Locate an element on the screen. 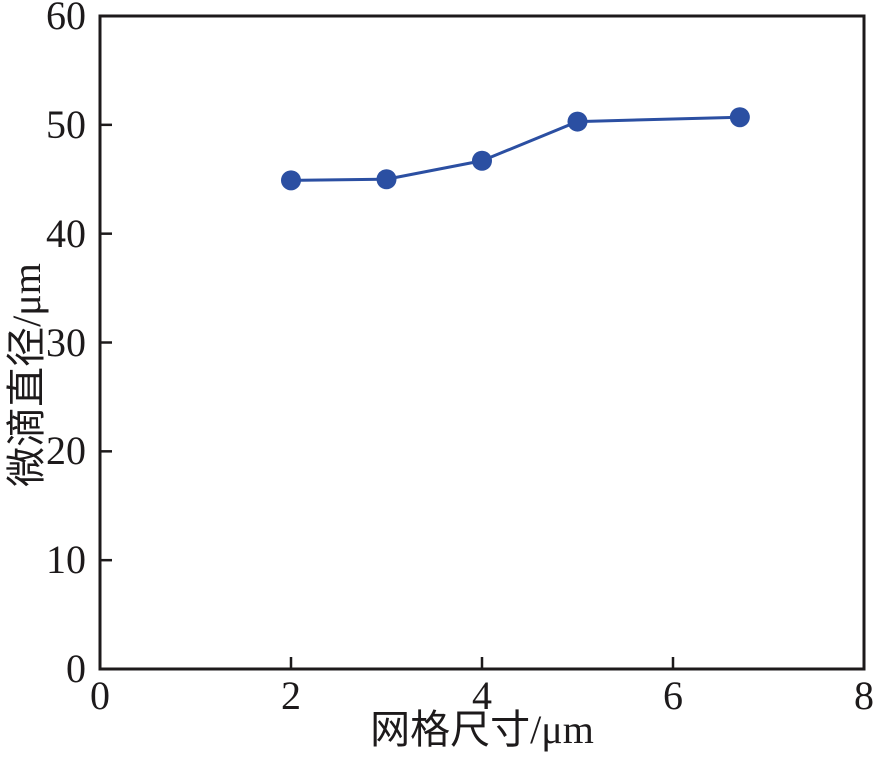  y-tick-label-30: 30 is located at coordinates (66, 342).